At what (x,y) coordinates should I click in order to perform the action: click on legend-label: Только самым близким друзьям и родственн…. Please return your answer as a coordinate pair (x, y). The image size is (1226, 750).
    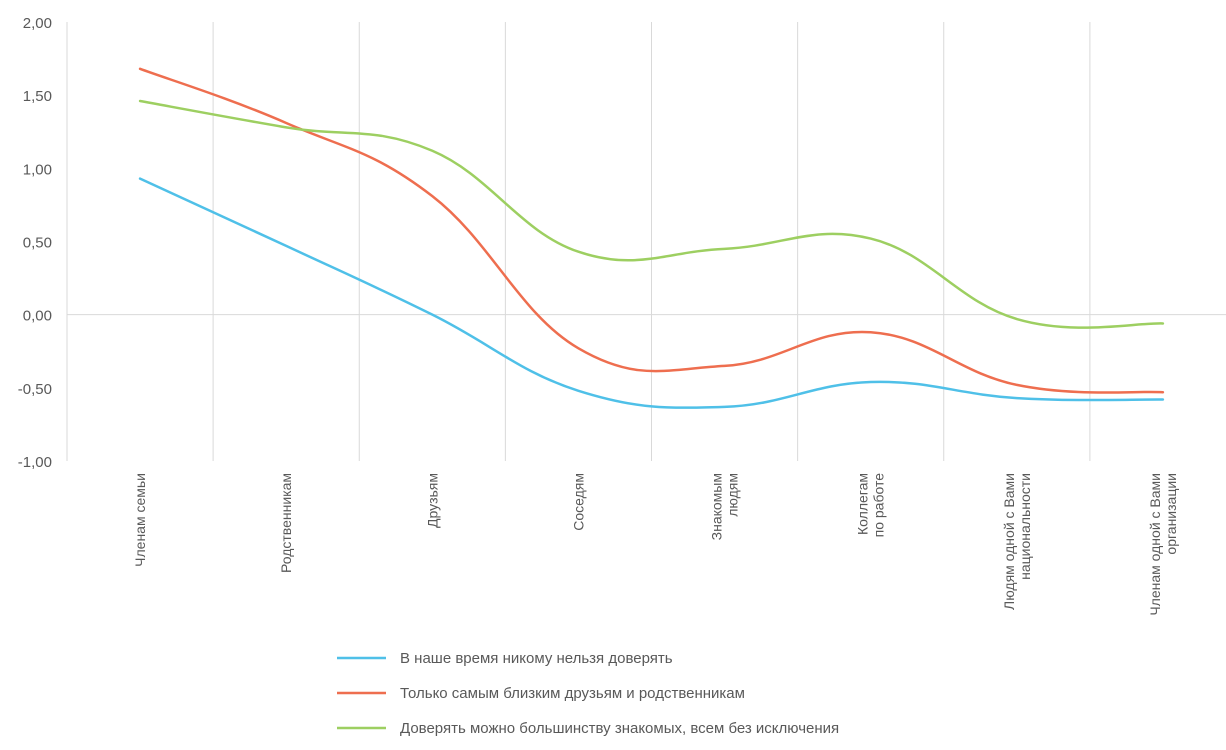
    Looking at the image, I should click on (572, 693).